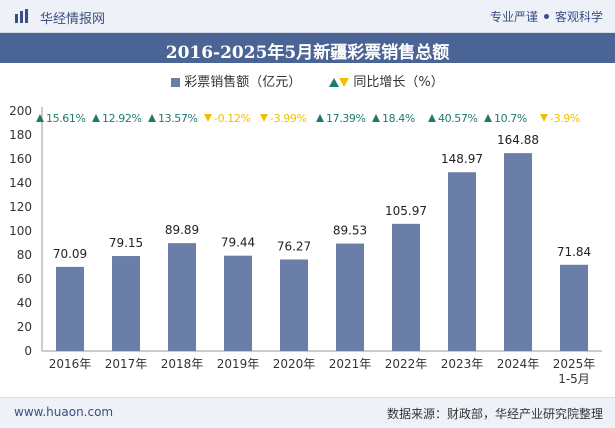 This screenshot has width=615, height=428. I want to click on separator-dot, so click(546, 16).